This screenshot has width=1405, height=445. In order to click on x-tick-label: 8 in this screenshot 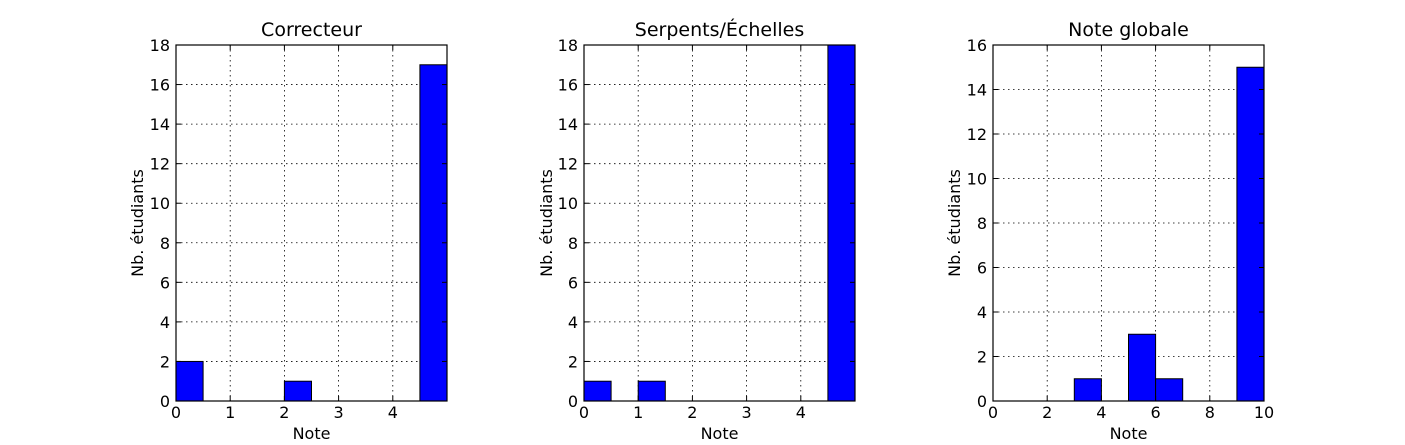, I will do `click(1210, 412)`.